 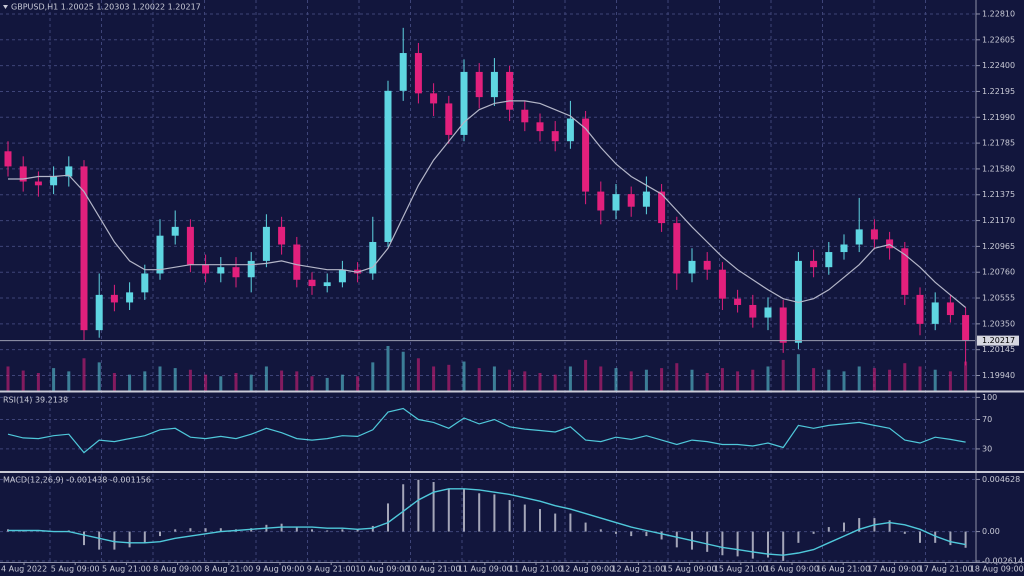 I want to click on macd-signal-line, so click(x=487, y=522).